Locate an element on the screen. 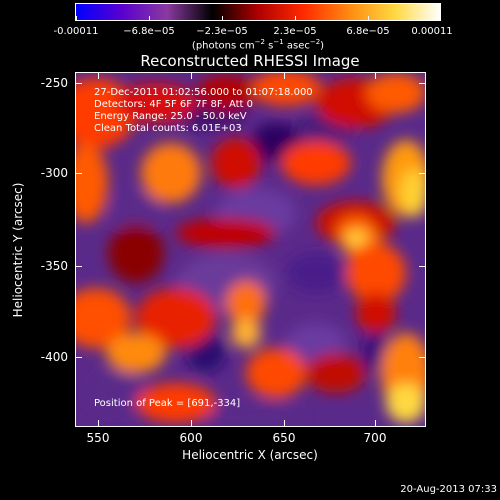  colorbar-label-2: −2.3e−05 is located at coordinates (222, 31).